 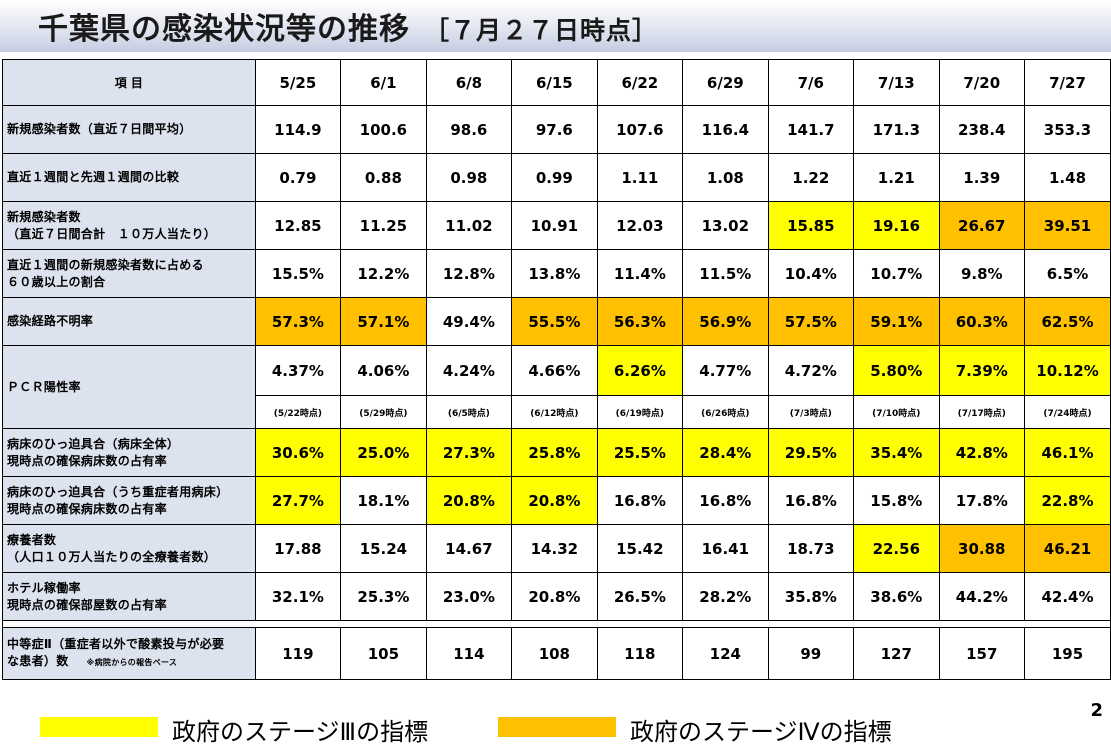 What do you see at coordinates (112, 556) in the screenshot?
I see `row-label-line2: （人口１０万人当たりの全療養者数）` at bounding box center [112, 556].